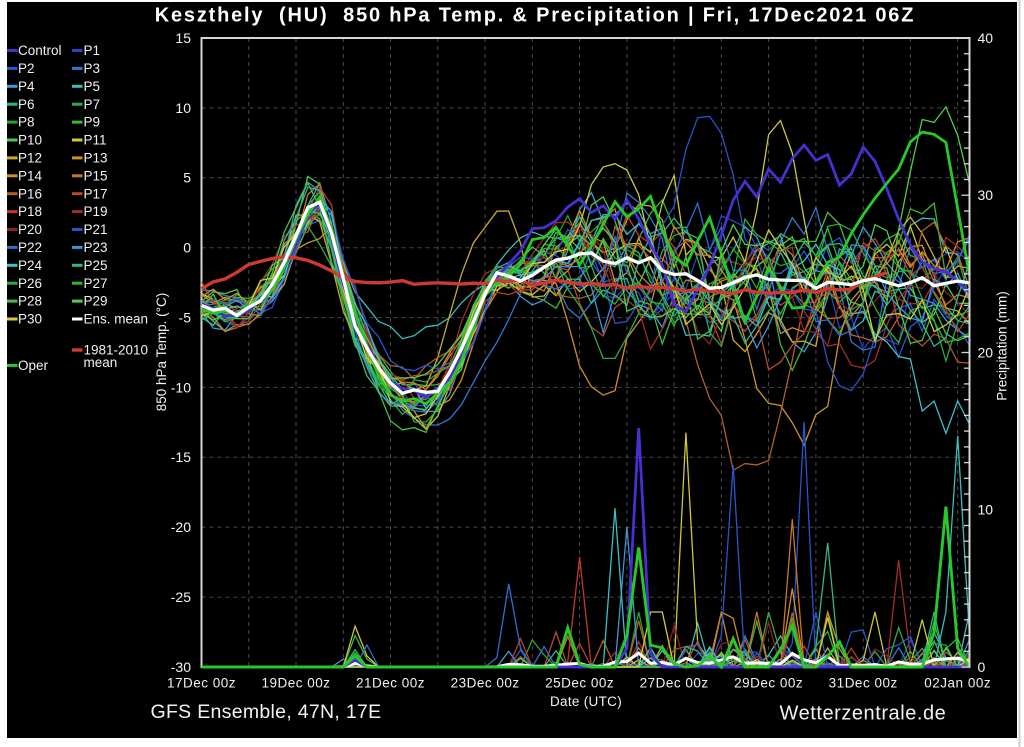 This screenshot has height=747, width=1024. What do you see at coordinates (957, 683) in the screenshot?
I see `svg-text: 02Jan 00z` at bounding box center [957, 683].